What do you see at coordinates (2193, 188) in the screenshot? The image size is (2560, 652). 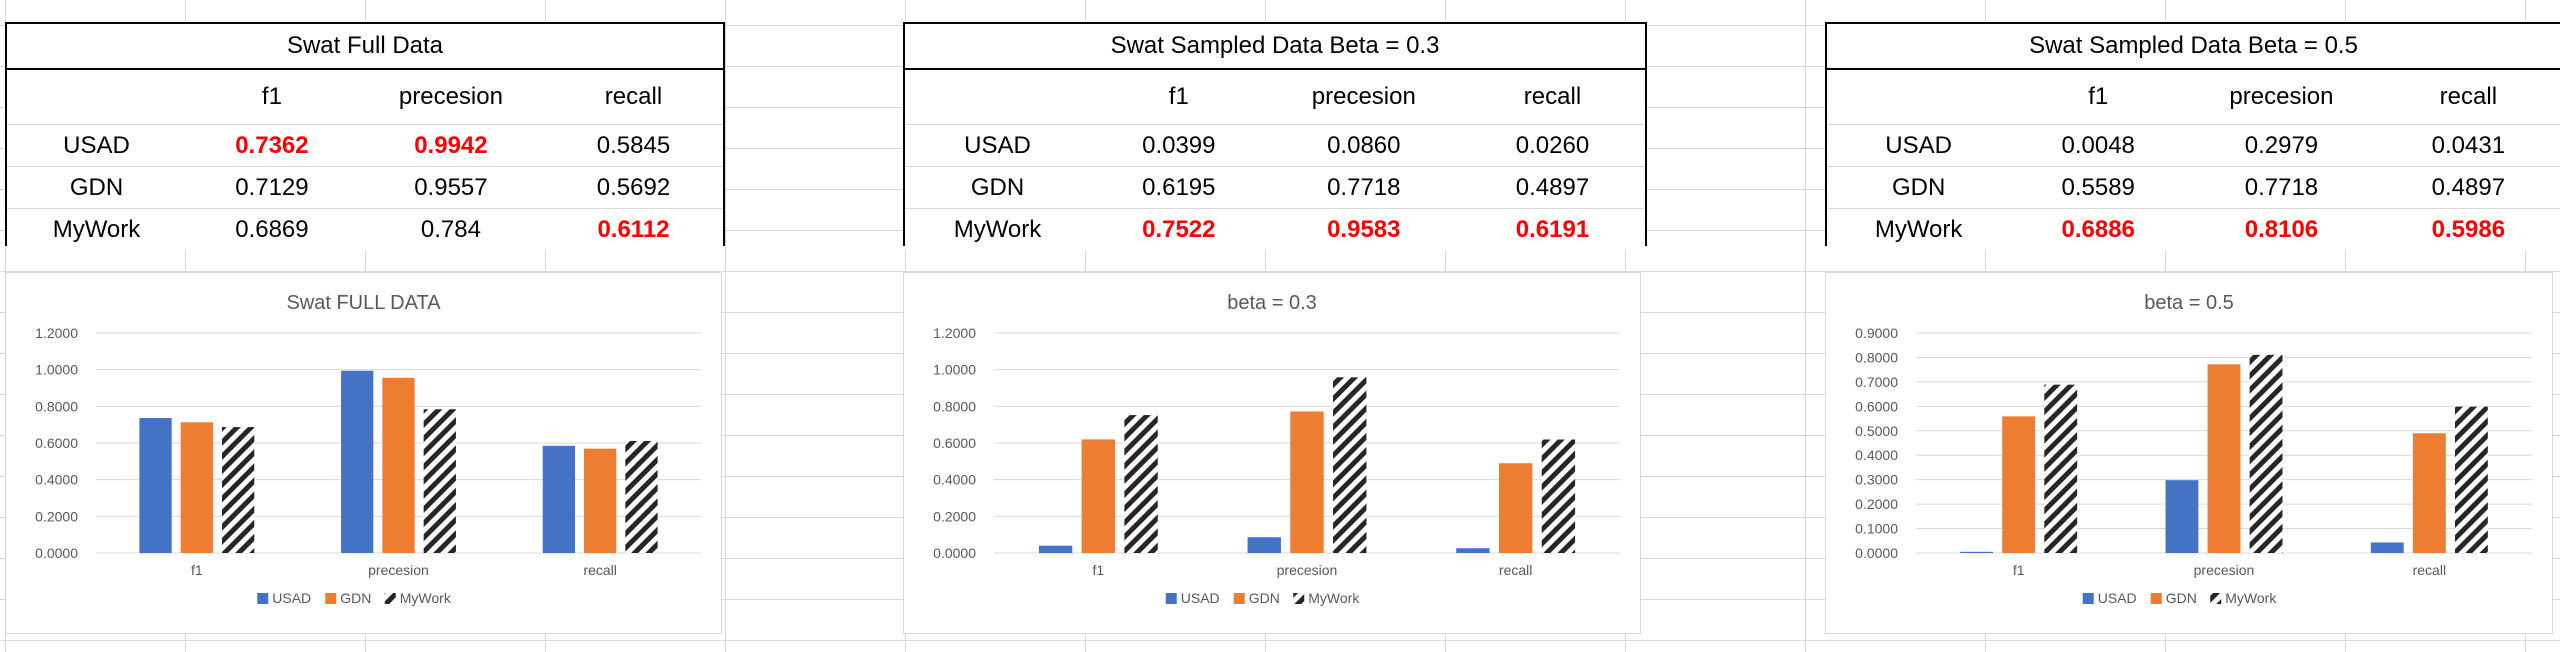 I see `table-row: GDN 0.5589 0.7718 0.4897` at bounding box center [2193, 188].